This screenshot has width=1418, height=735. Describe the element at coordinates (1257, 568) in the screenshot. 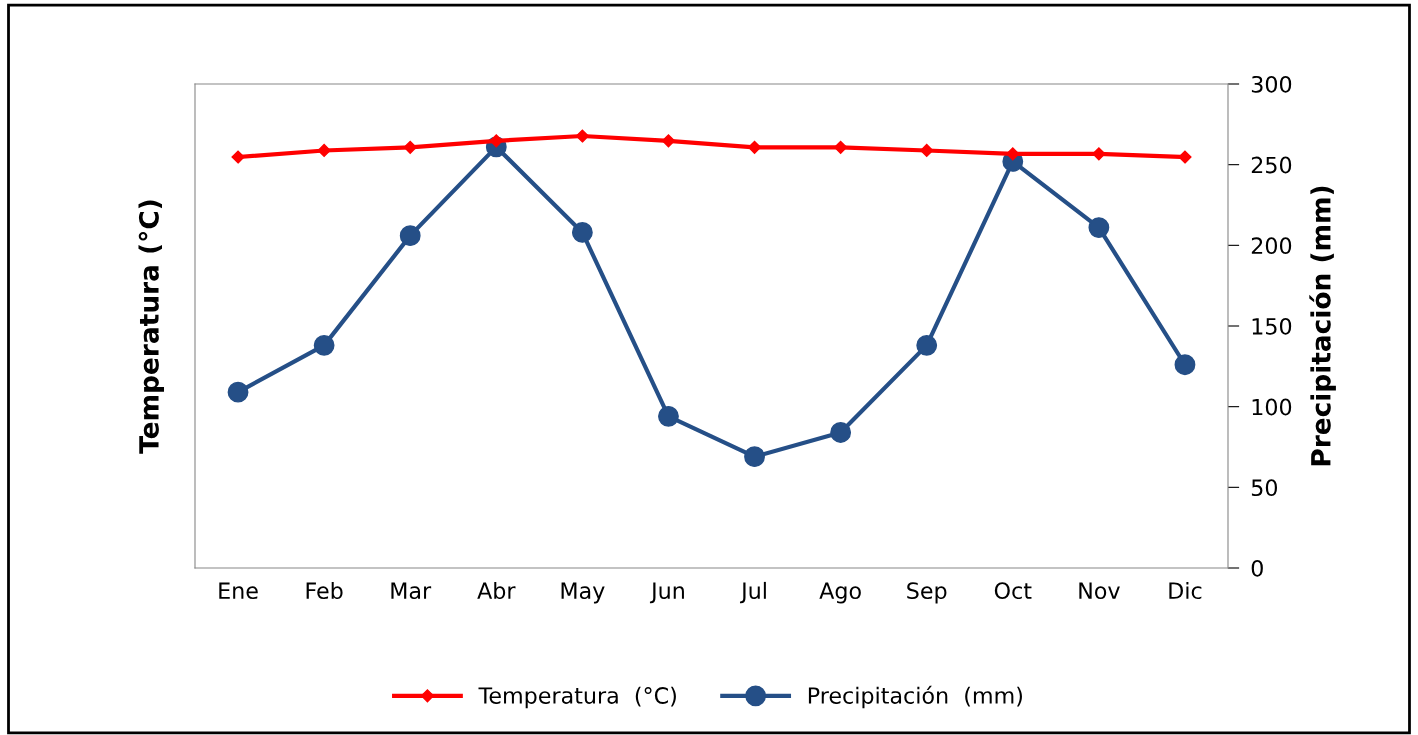

I see `y2-tick-label: 0` at that location.